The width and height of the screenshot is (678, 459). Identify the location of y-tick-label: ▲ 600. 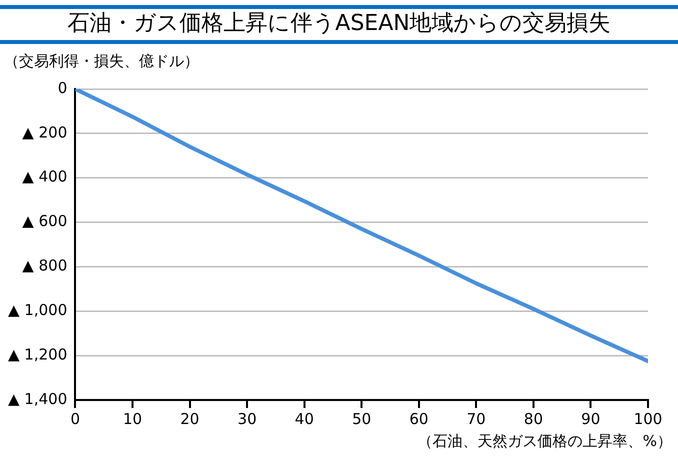
(45, 221).